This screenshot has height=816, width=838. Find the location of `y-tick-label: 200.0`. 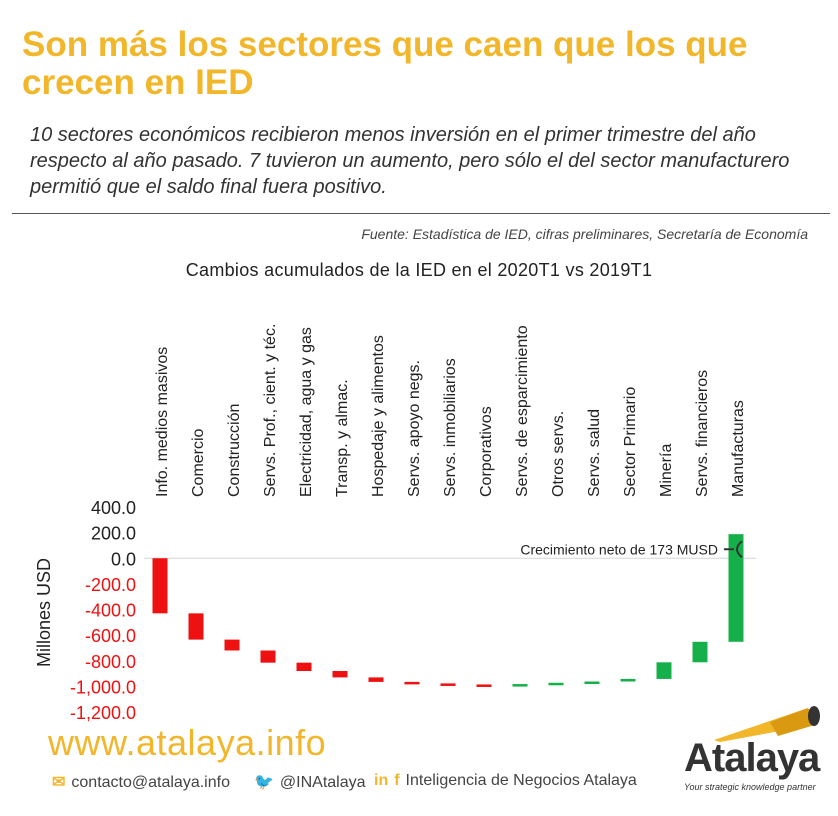

y-tick-label: 200.0 is located at coordinates (113, 534).